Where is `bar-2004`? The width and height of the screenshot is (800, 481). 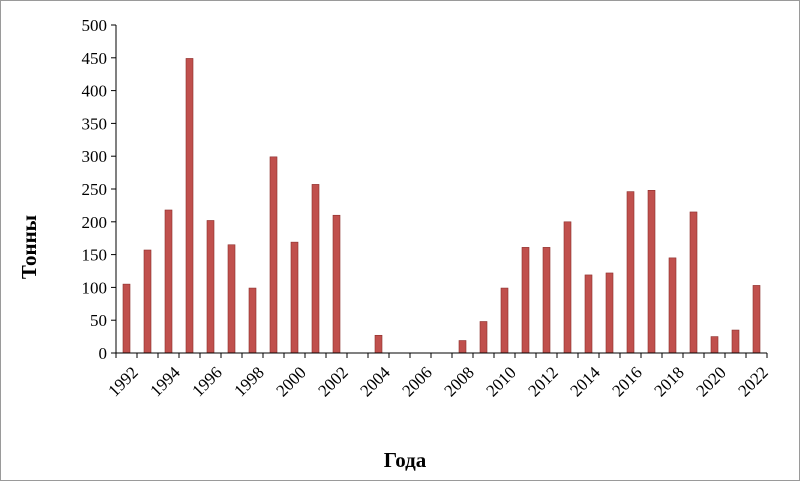 bar-2004 is located at coordinates (378, 344).